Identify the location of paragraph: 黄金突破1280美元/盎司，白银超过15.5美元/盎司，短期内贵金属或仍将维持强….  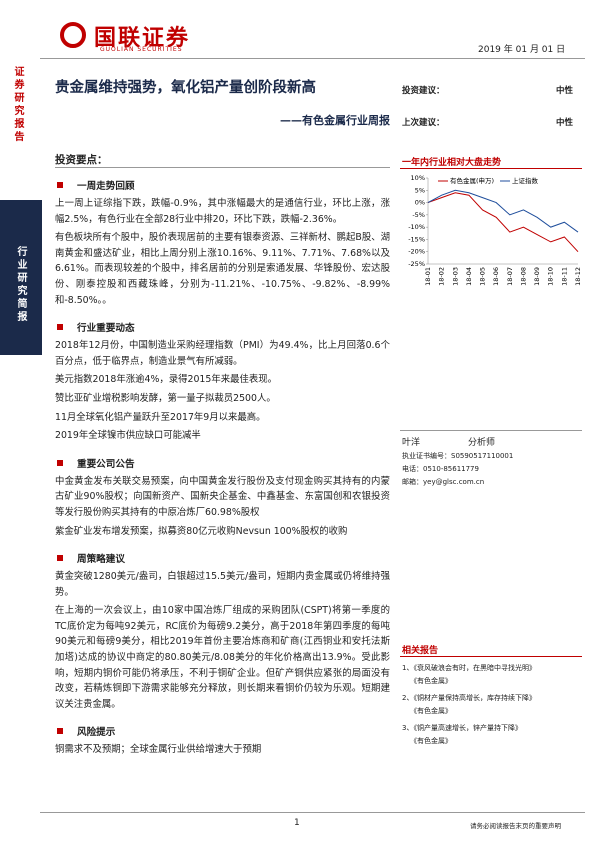
(222, 584).